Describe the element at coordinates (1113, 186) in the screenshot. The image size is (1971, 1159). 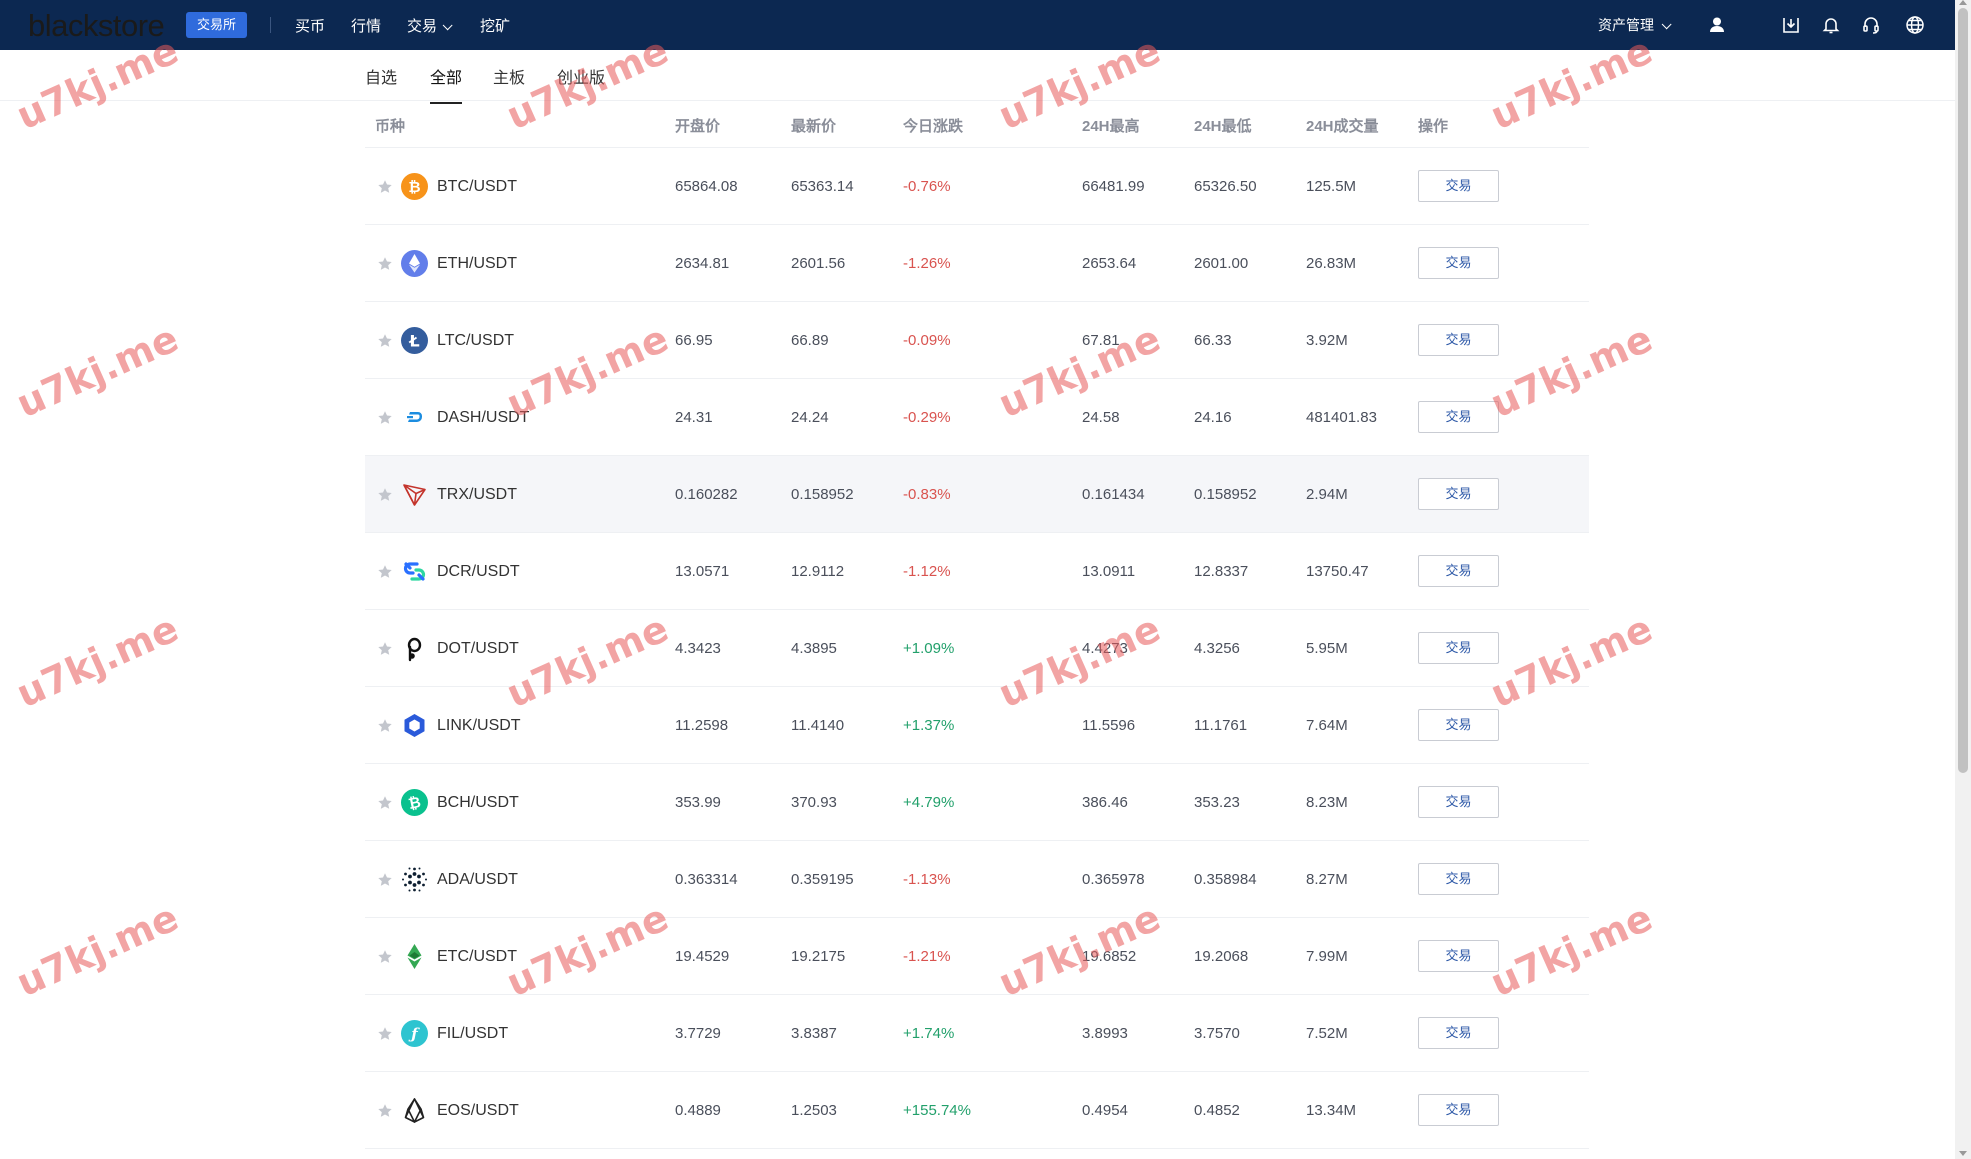
I see `high-24h: 66481.99` at that location.